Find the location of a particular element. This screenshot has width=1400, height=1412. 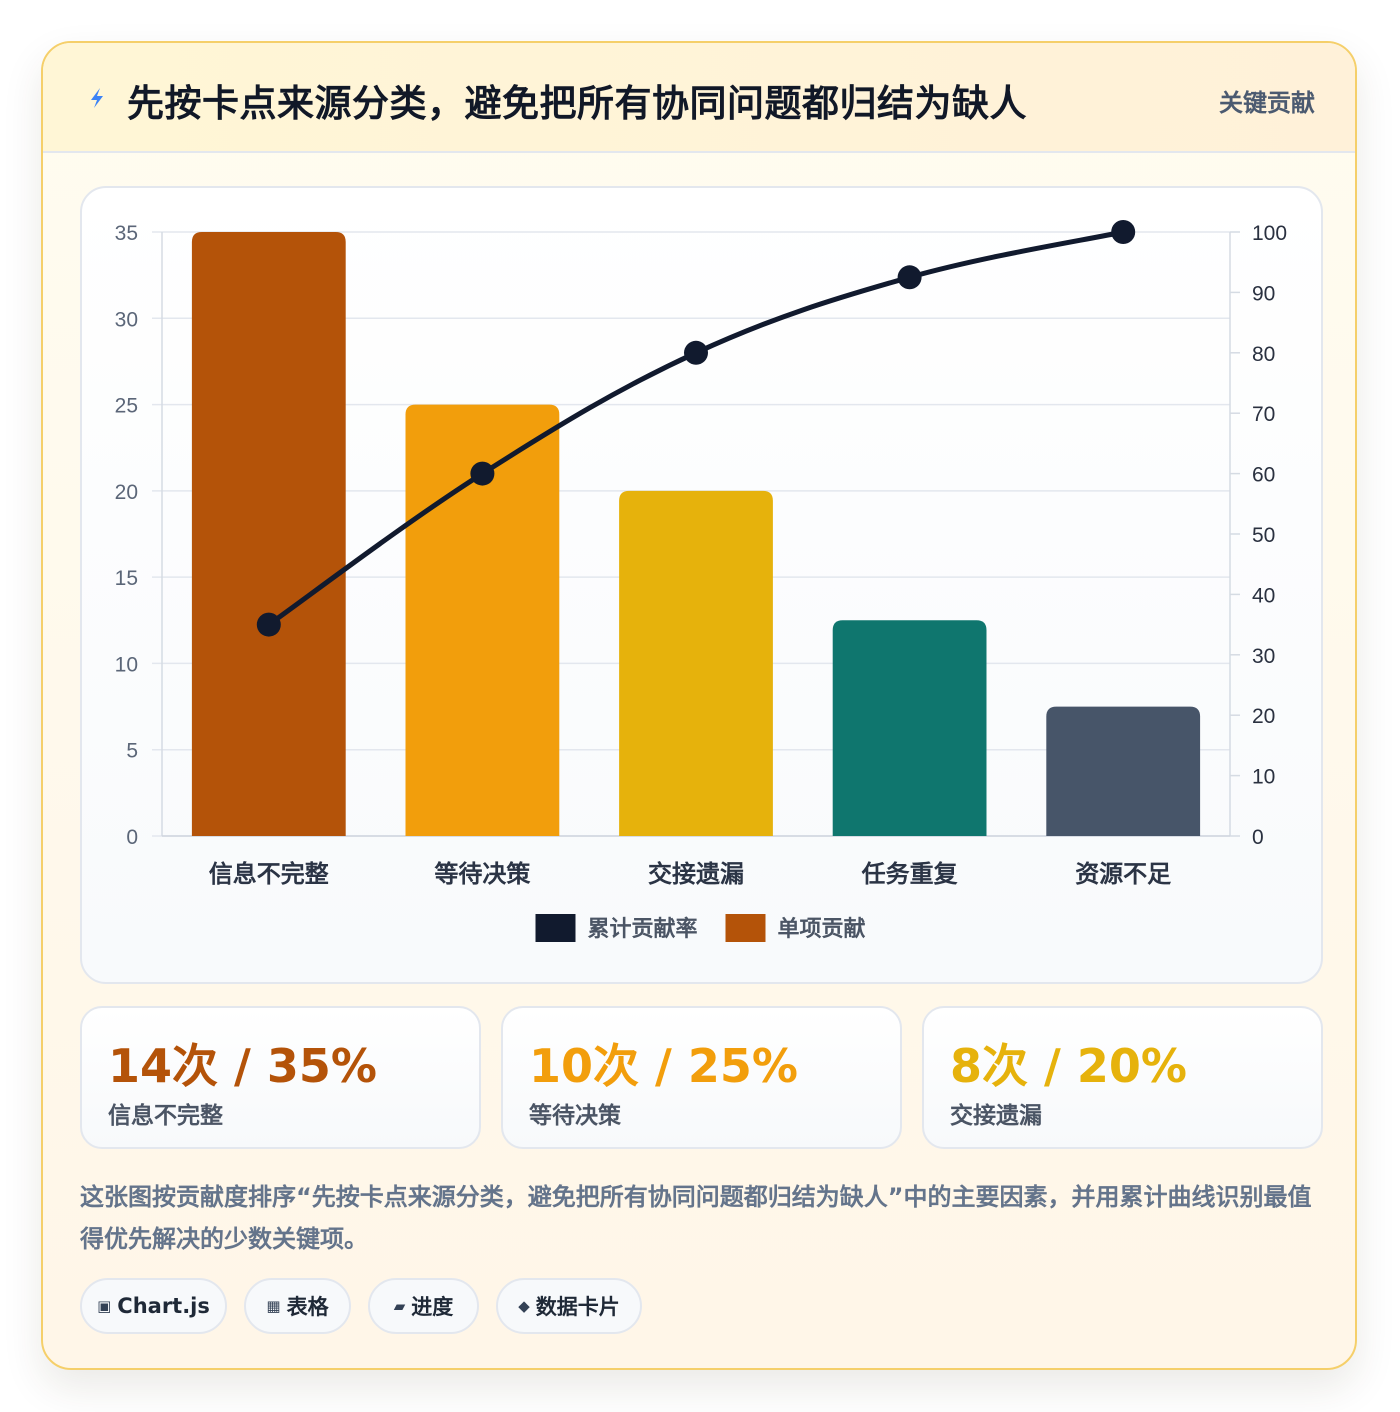

stat-card: 8次 / 20% 交接遗漏 is located at coordinates (1122, 1077).